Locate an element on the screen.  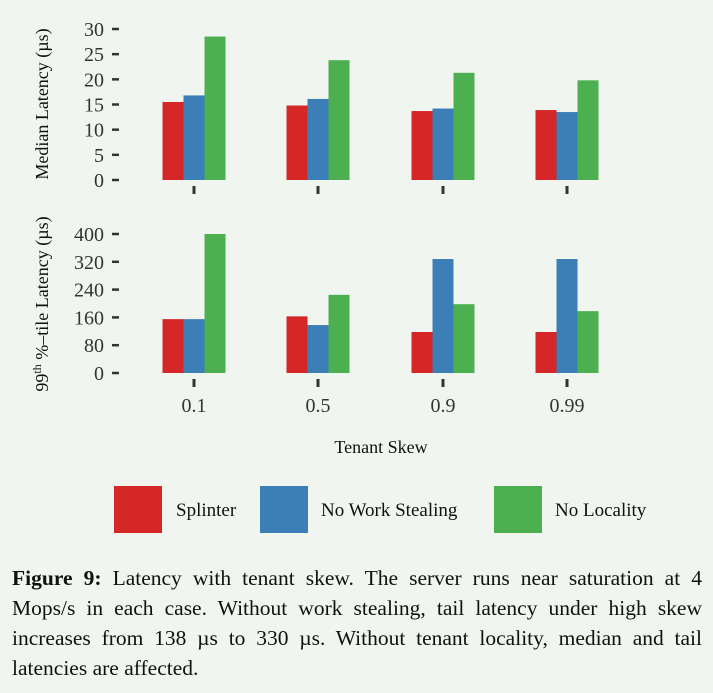
y-axis-title: Median Latency (µs) is located at coordinates (42, 103).